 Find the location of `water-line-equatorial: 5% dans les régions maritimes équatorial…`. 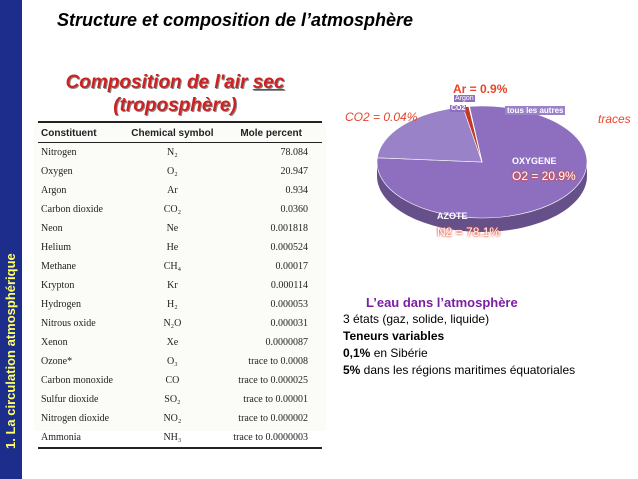

water-line-equatorial: 5% dans les régions maritimes équatorial… is located at coordinates (459, 370).